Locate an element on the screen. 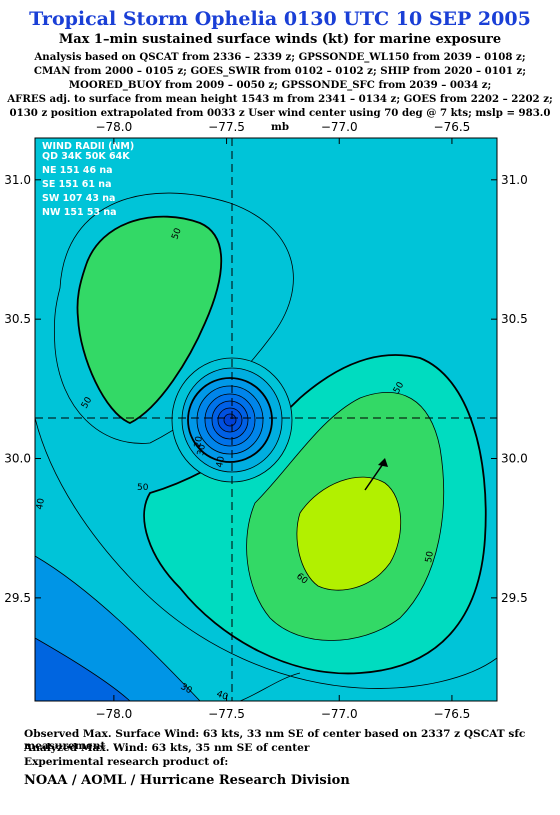  se-60kt-region is located at coordinates (348, 534).